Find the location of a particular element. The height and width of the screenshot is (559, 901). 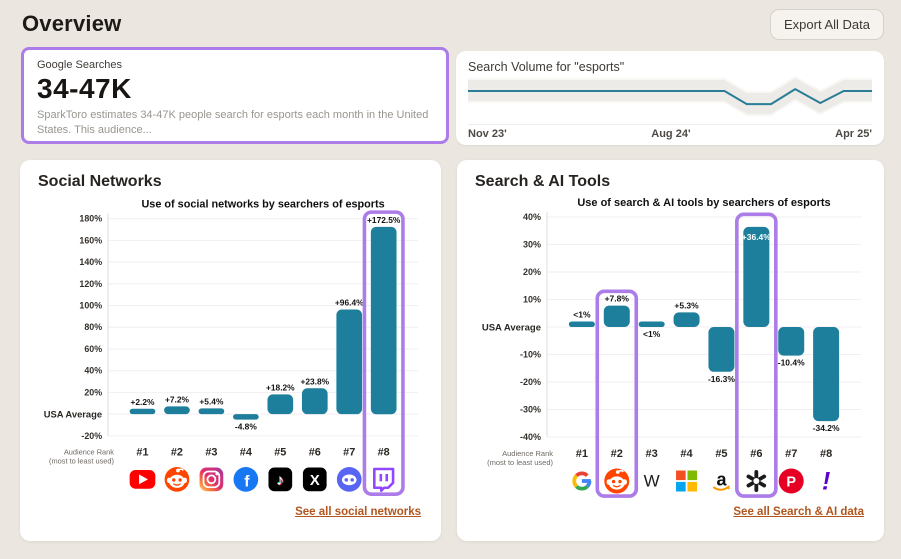

page-header: Overview Export All Data is located at coordinates (450, 20).